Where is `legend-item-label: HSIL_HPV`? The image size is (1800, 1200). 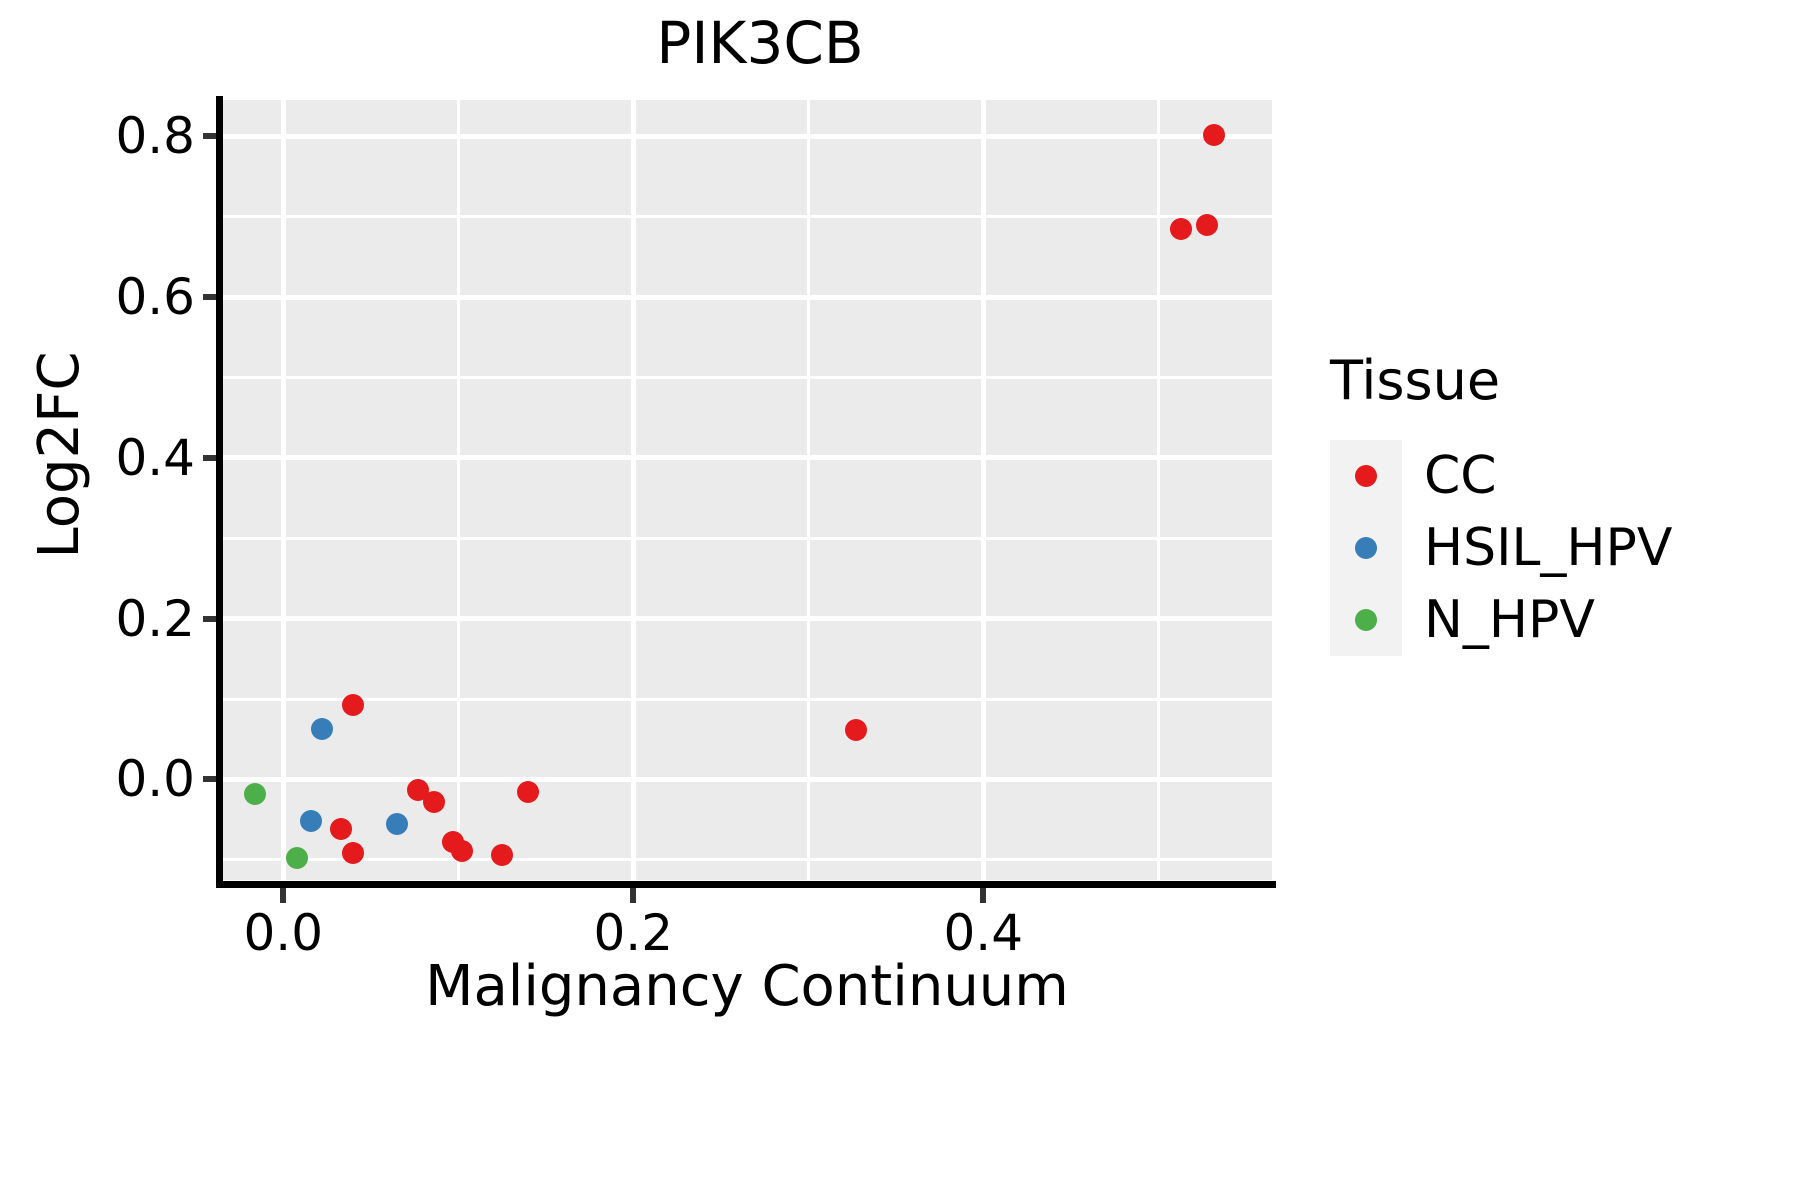
legend-item-label: HSIL_HPV is located at coordinates (1548, 548).